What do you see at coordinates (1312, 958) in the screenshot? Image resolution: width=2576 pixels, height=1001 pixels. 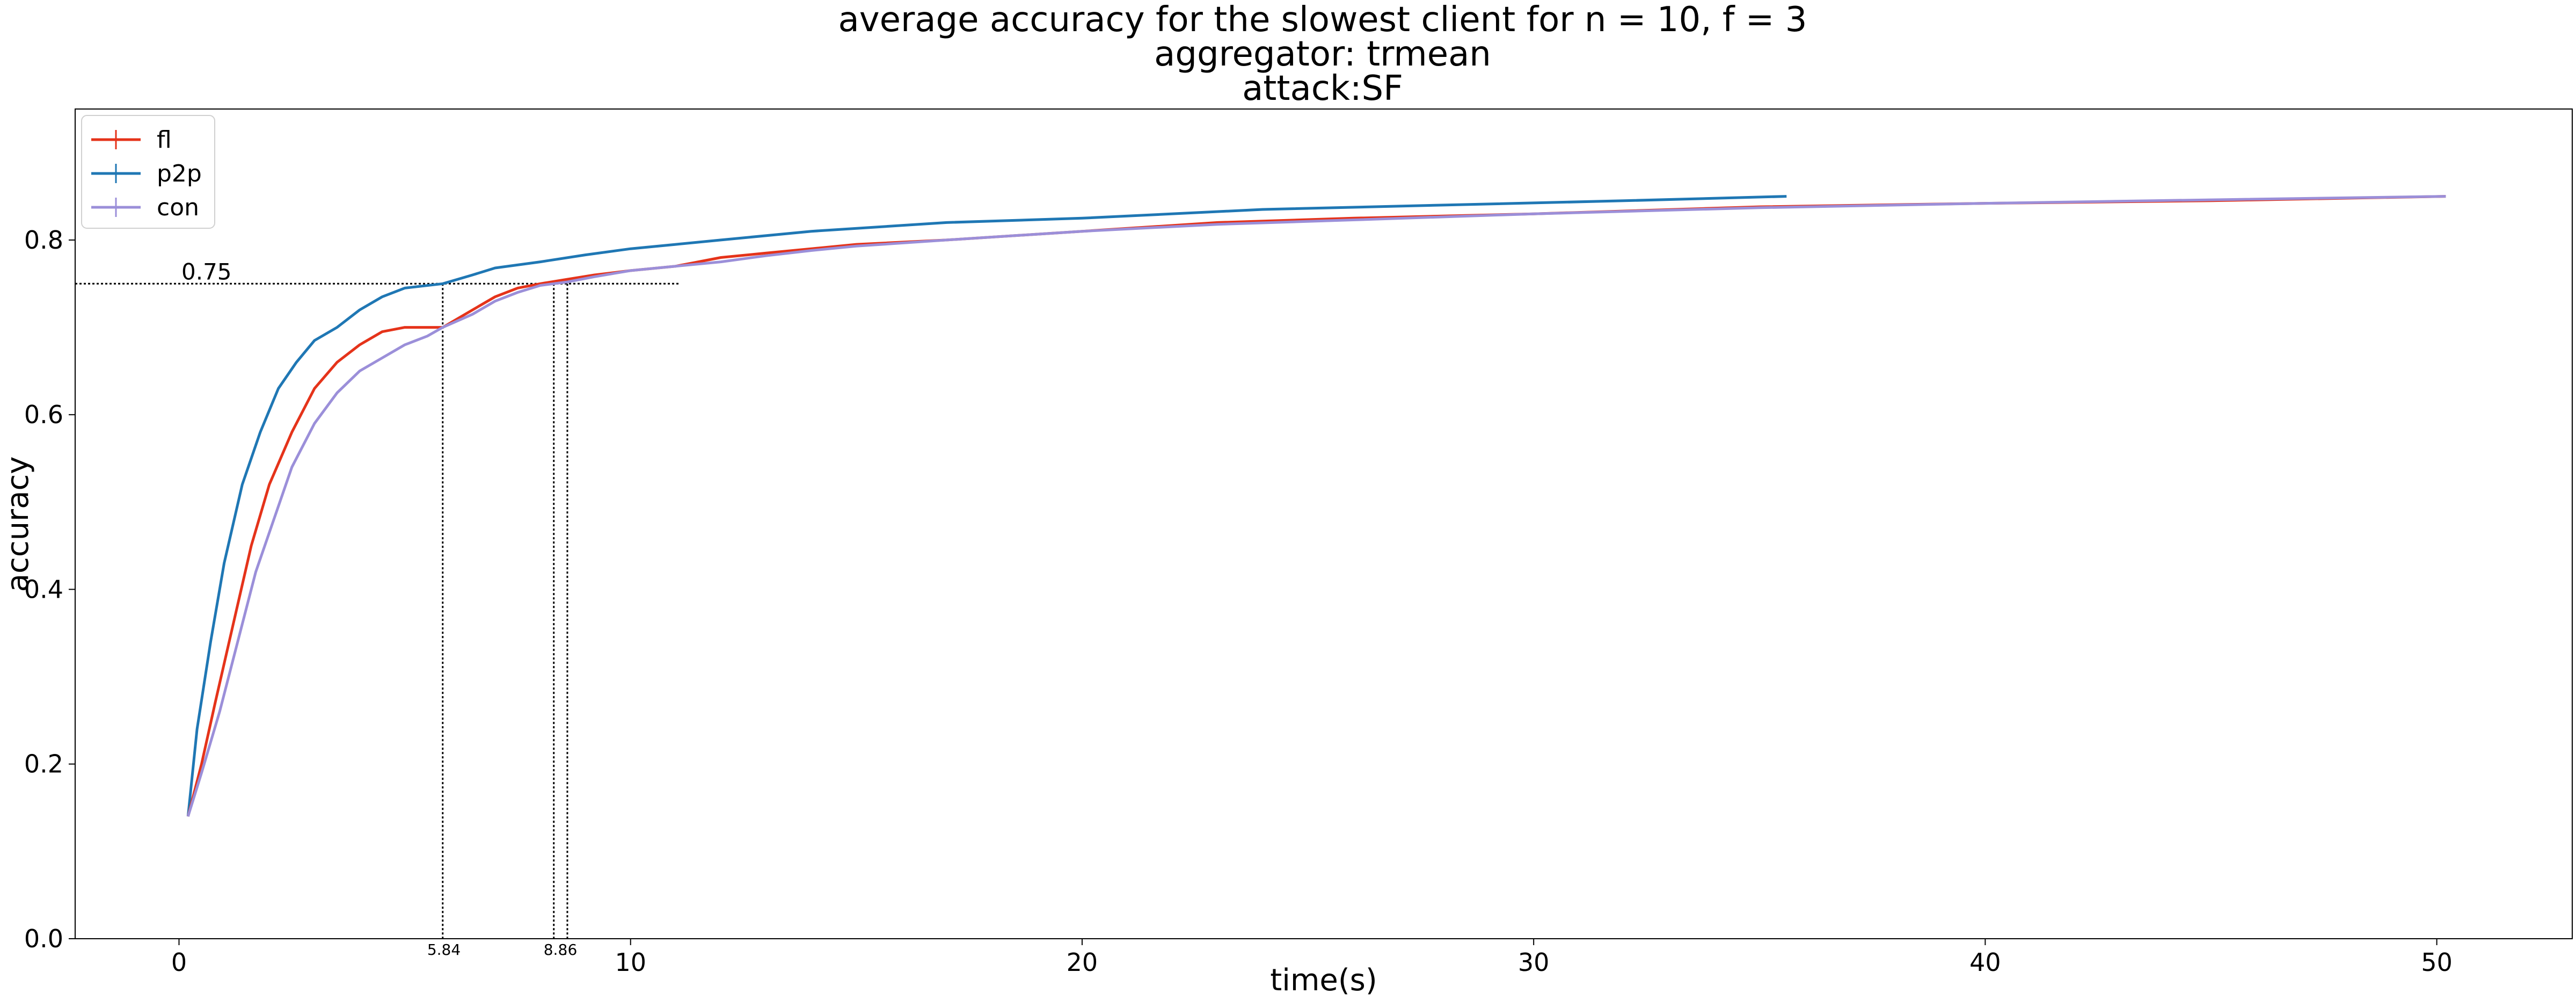 I see `x-axis: 0 10 20 30 40 50` at bounding box center [1312, 958].